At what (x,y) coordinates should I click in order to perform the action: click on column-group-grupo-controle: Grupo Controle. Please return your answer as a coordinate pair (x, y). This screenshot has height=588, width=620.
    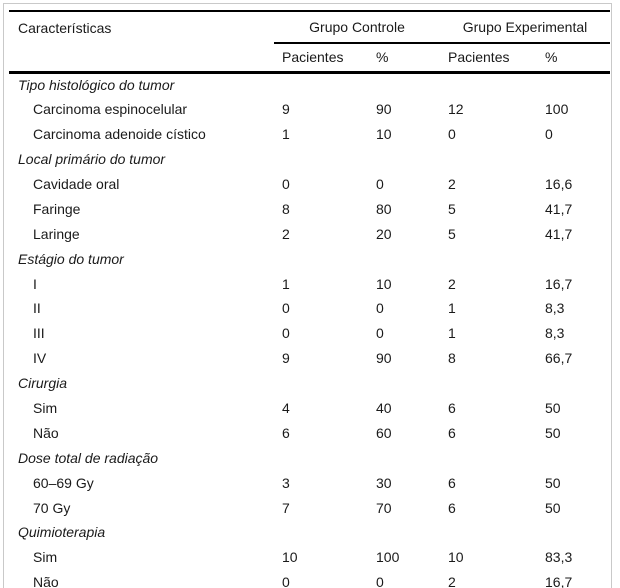
    Looking at the image, I should click on (357, 27).